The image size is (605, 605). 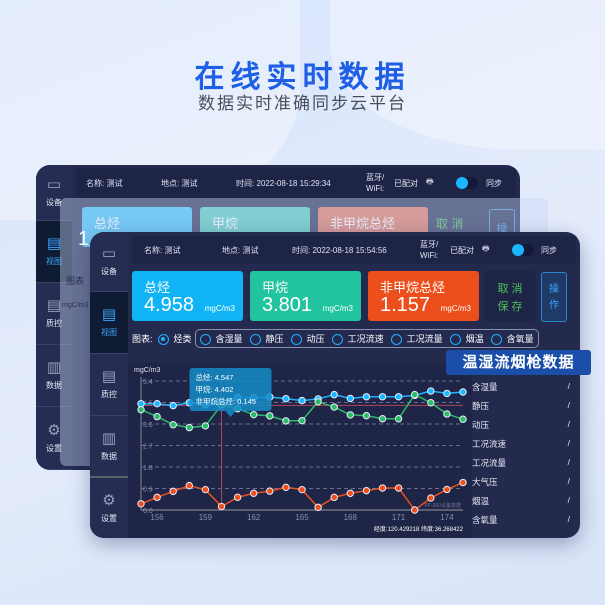 I want to click on param-label: 含氧量, so click(x=485, y=520).